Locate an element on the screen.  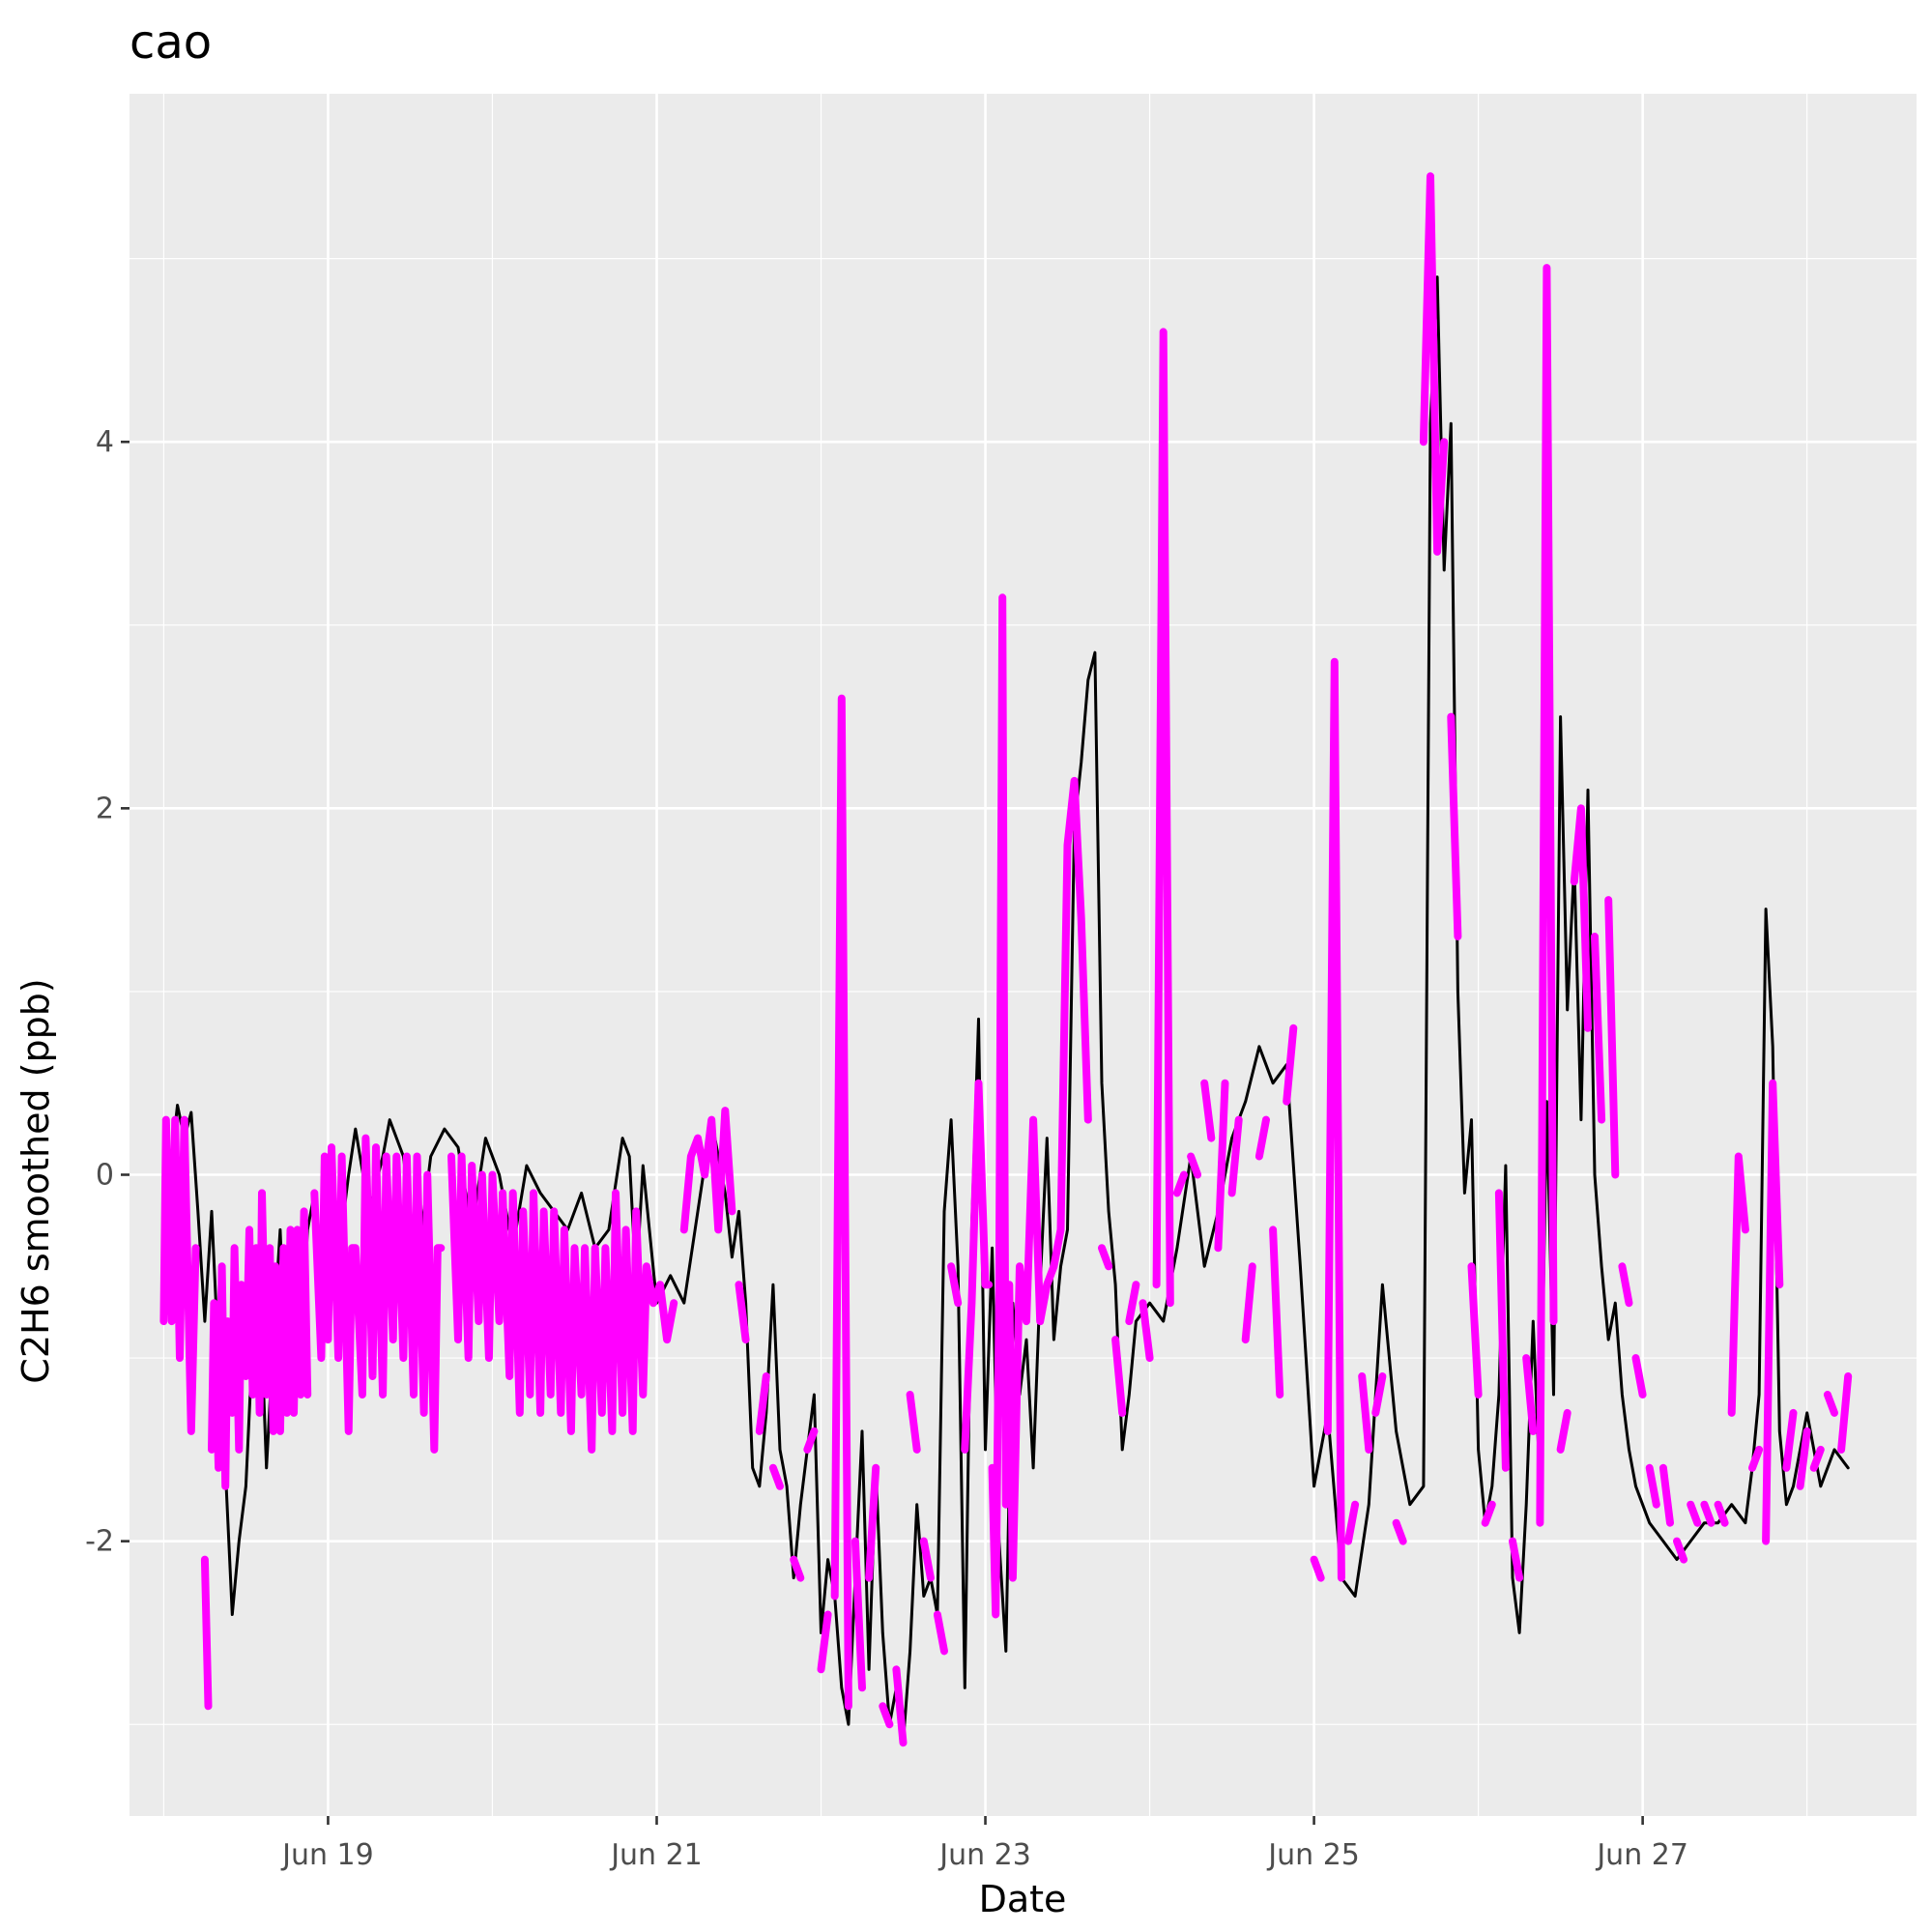
x-tick-label: Jun 19 is located at coordinates (327, 1855).